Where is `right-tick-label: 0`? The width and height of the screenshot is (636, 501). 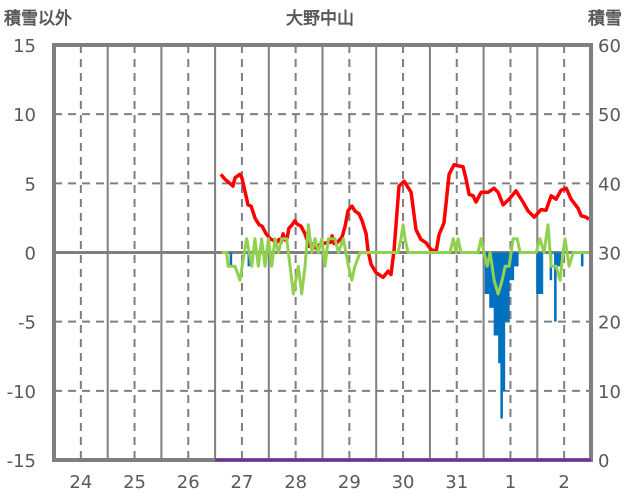 right-tick-label: 0 is located at coordinates (603, 461).